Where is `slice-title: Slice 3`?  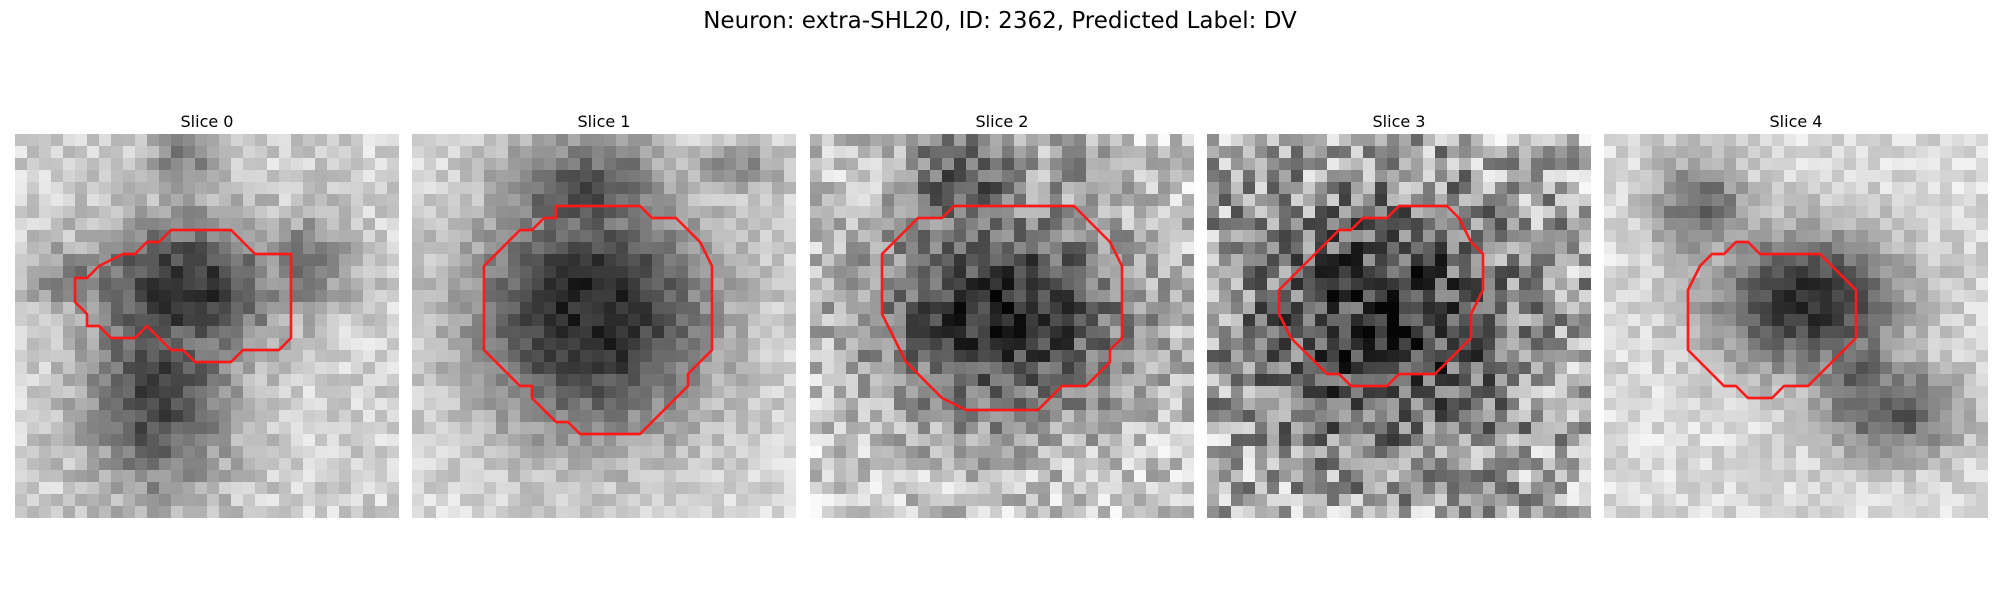
slice-title: Slice 3 is located at coordinates (1399, 121).